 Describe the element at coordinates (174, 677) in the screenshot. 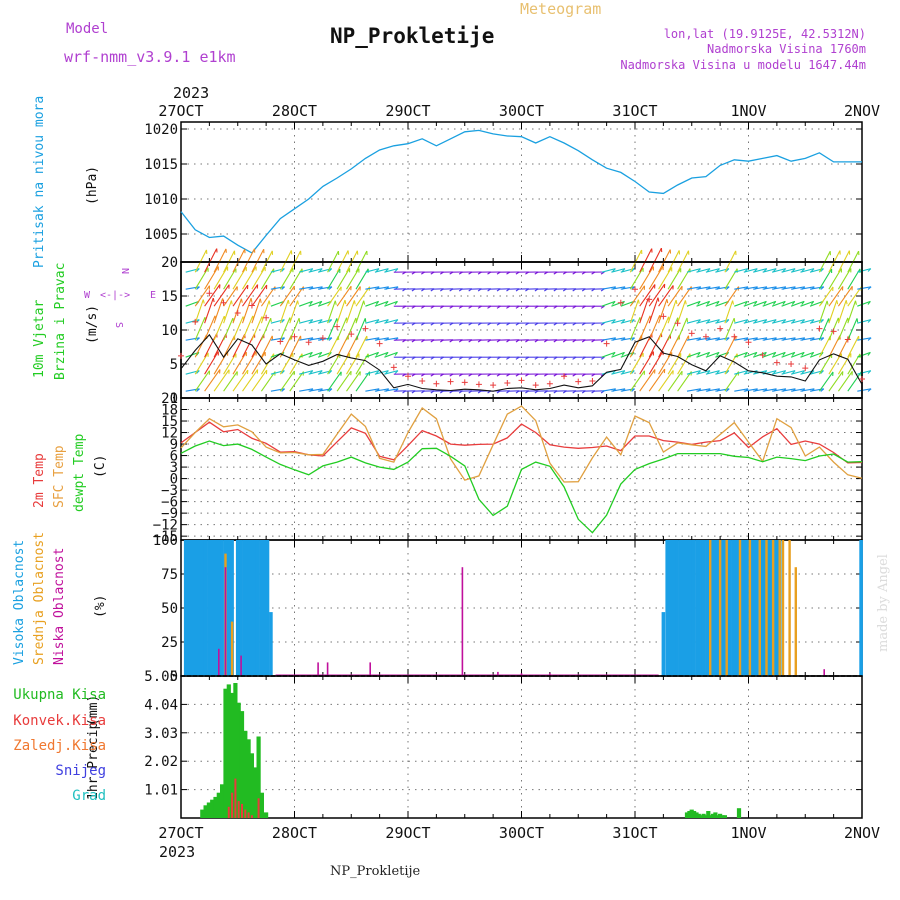

I see `ytick-label: 0` at that location.